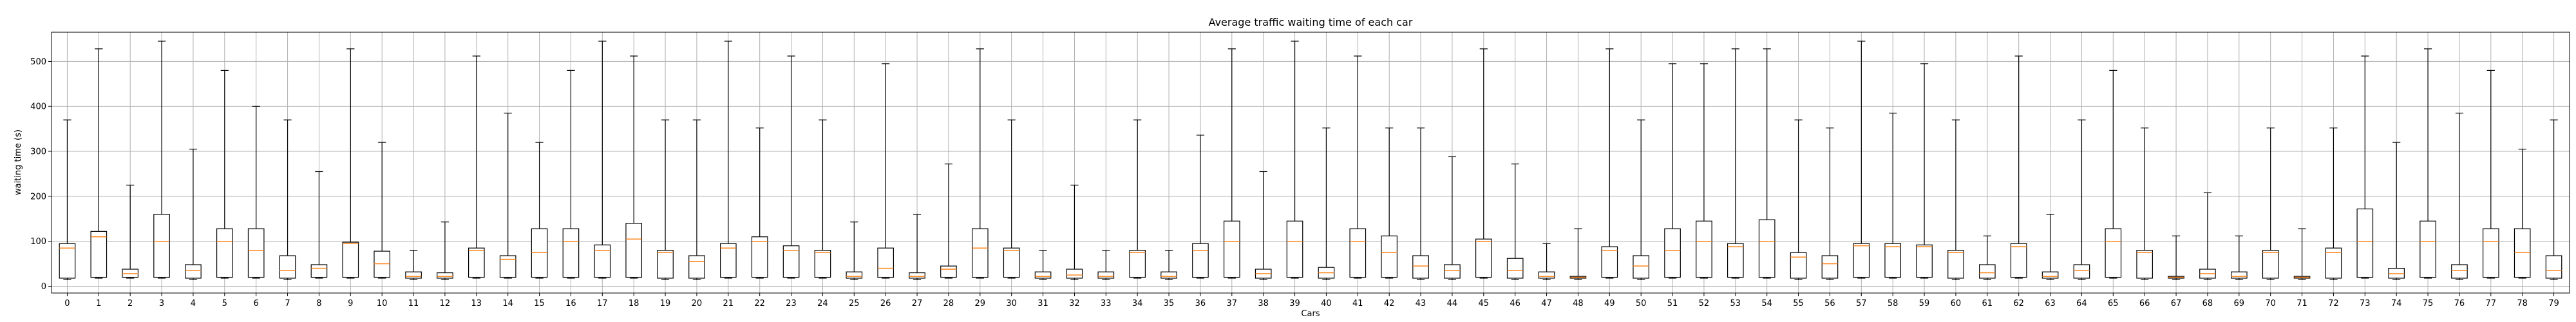 The image size is (2576, 322). I want to click on x-tick-label: 72, so click(2333, 303).